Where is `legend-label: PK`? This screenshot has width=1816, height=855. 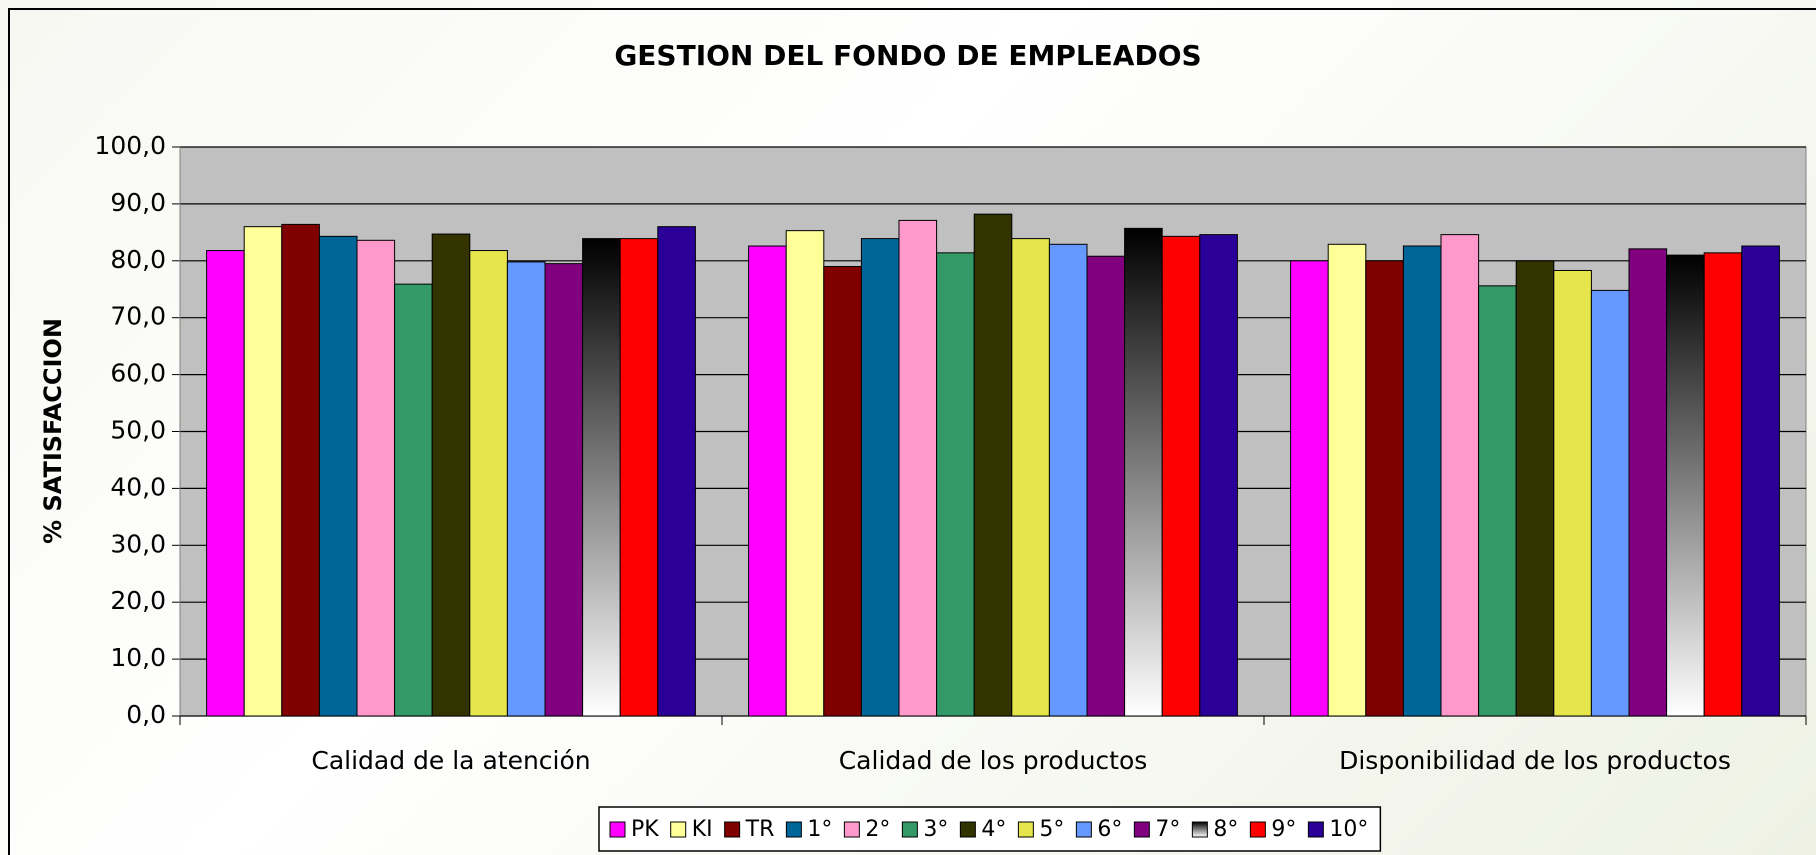
legend-label: PK is located at coordinates (645, 829).